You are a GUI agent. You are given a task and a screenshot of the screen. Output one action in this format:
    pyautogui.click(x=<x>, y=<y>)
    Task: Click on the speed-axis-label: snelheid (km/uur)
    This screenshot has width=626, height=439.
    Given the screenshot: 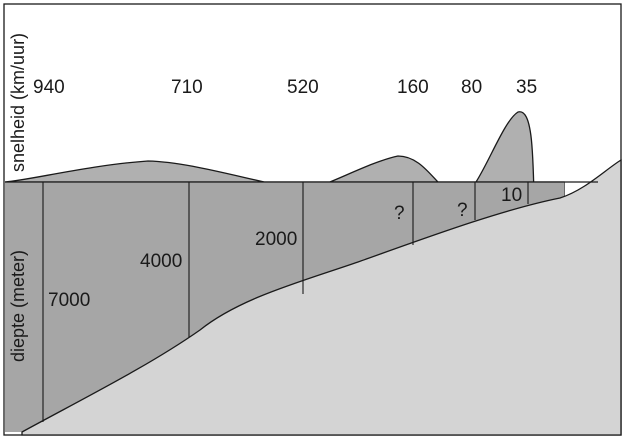 What is the action you would take?
    pyautogui.click(x=18, y=102)
    